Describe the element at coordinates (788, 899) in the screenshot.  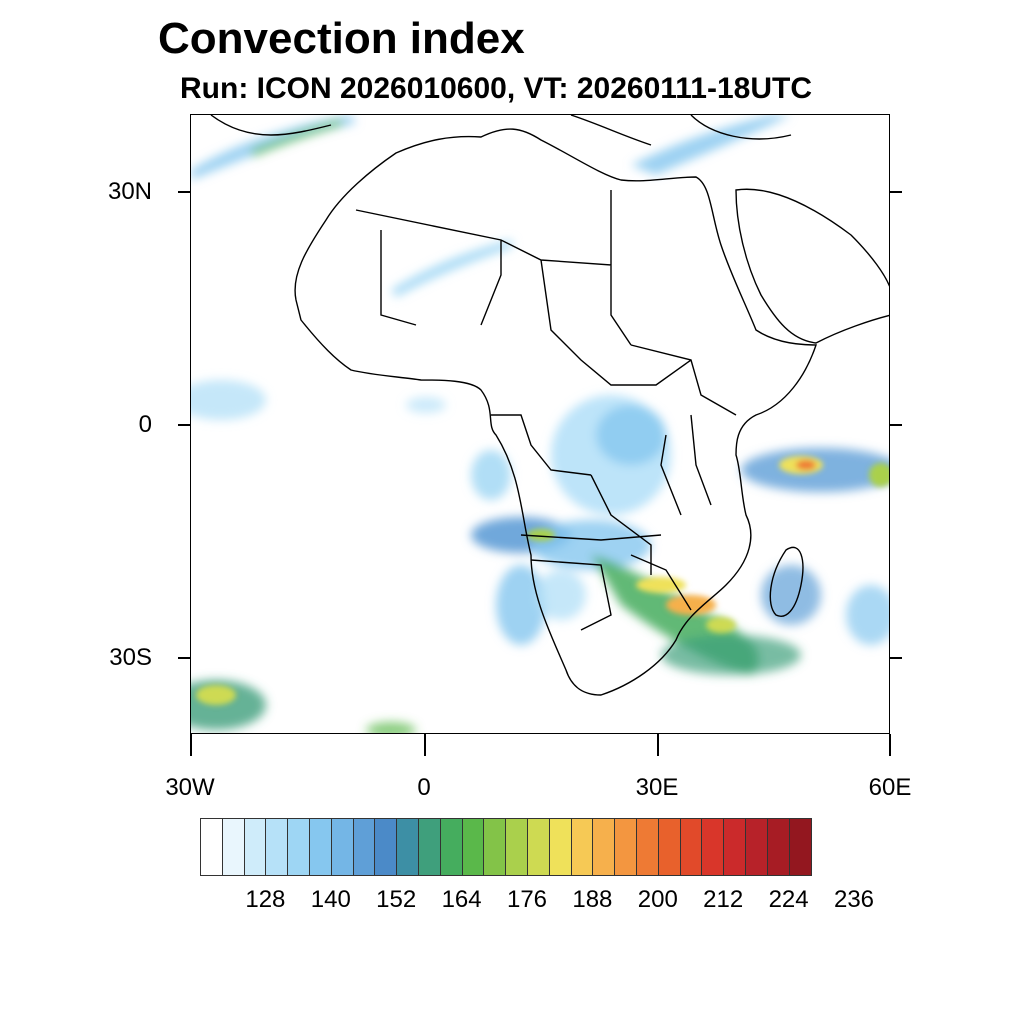
I see `colorbar-label: 224` at that location.